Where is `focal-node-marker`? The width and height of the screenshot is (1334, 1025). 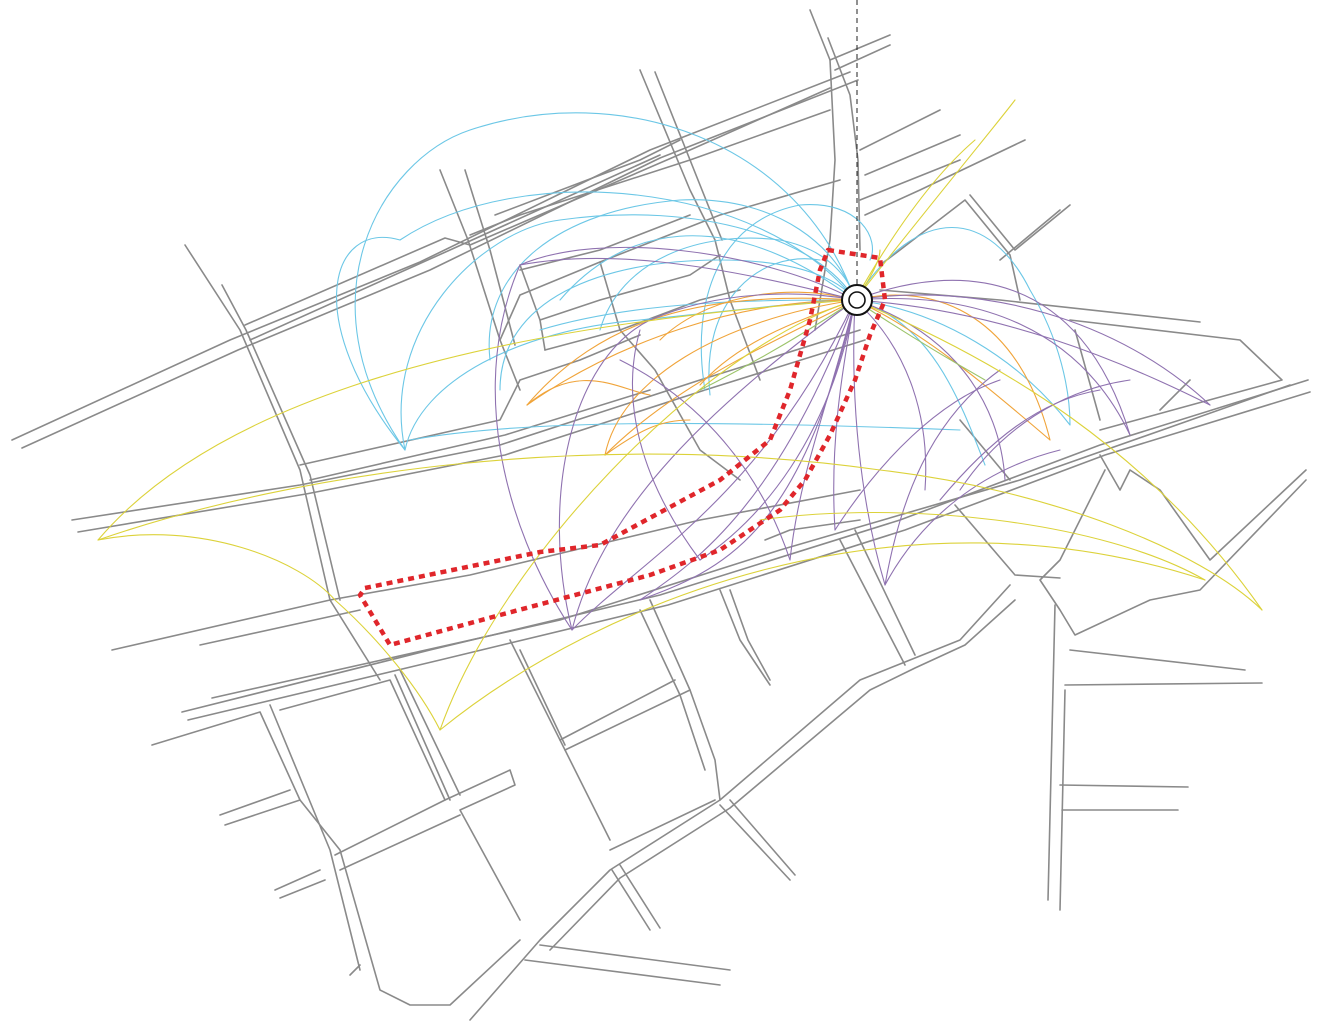 focal-node-marker is located at coordinates (857, 300).